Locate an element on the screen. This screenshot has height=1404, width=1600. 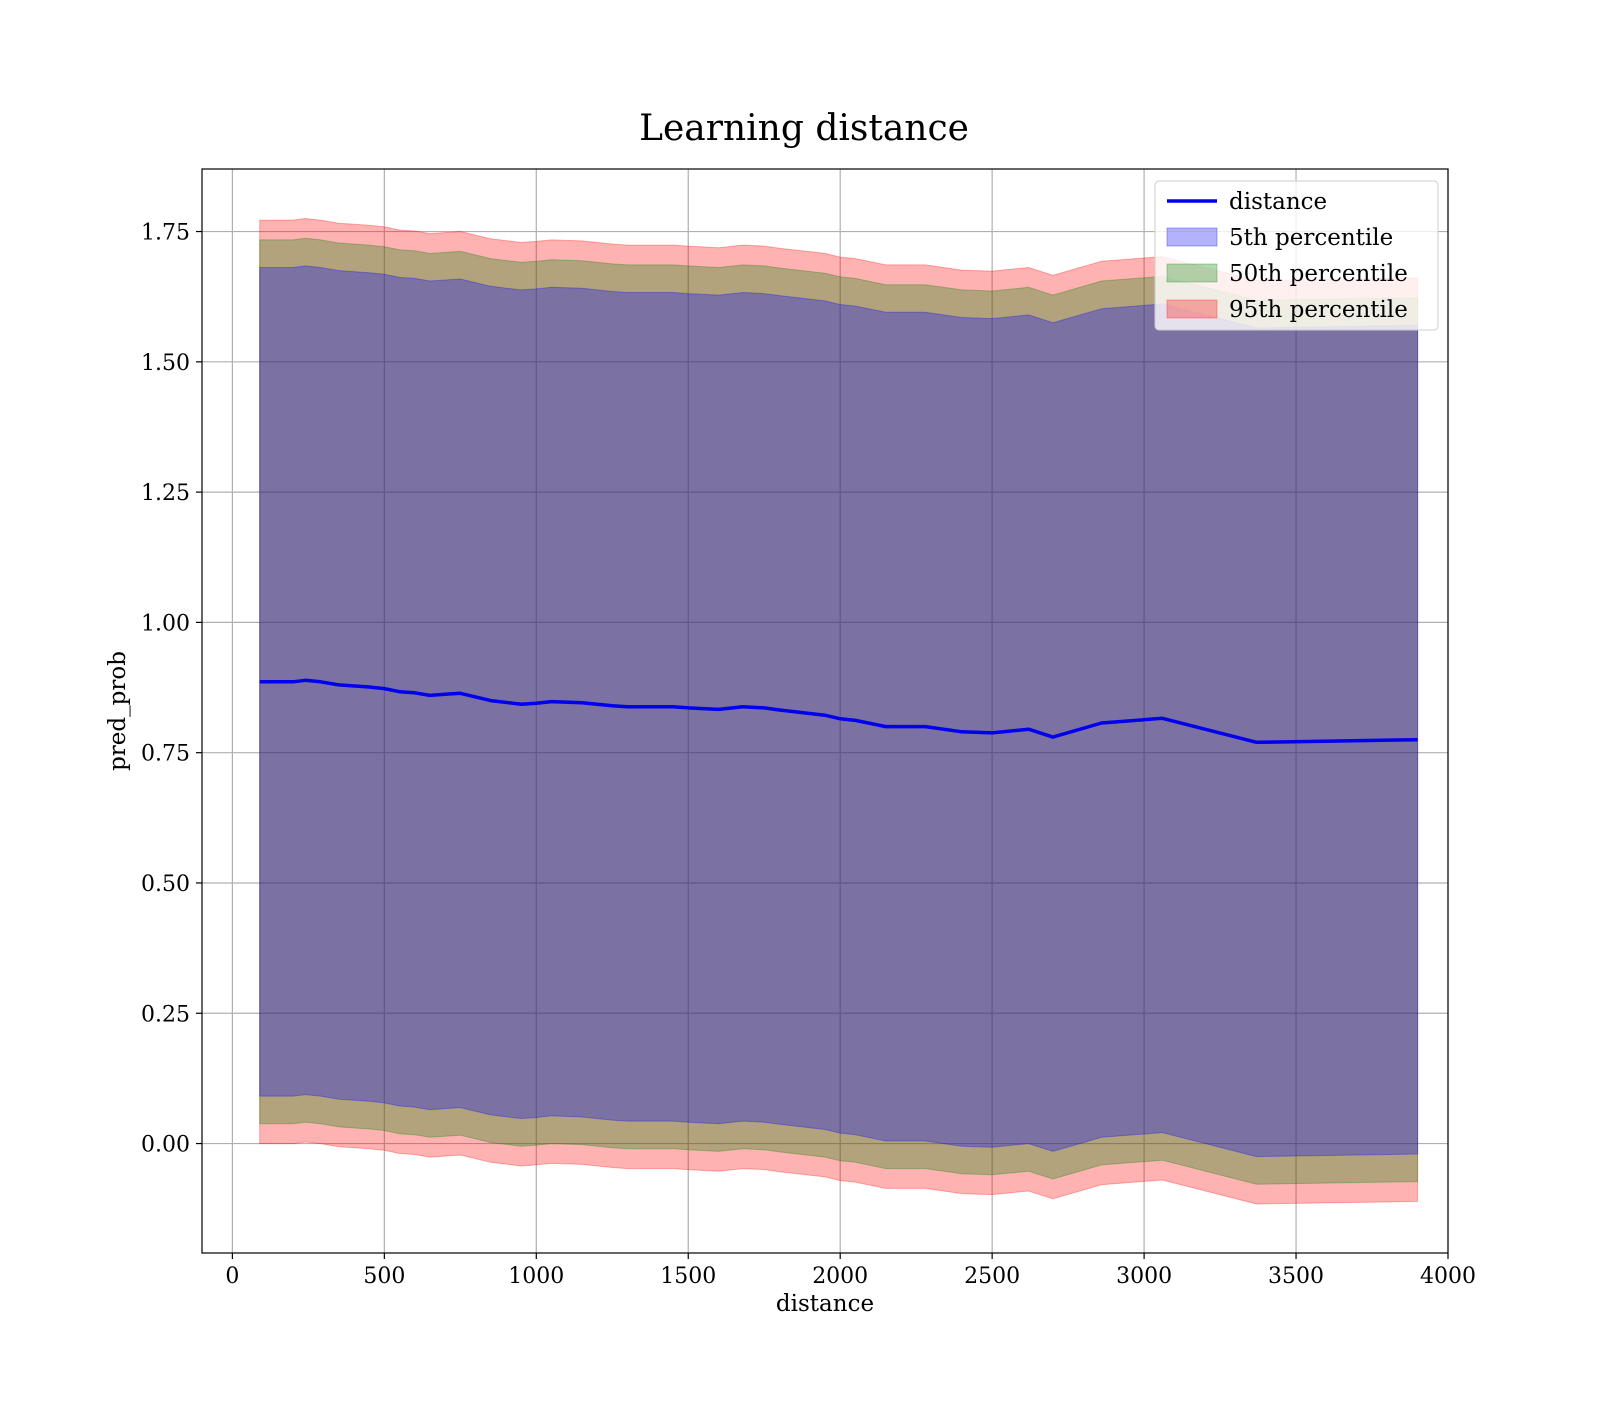
legend-label-95th-percentile: 95th percentile is located at coordinates (1318, 310).